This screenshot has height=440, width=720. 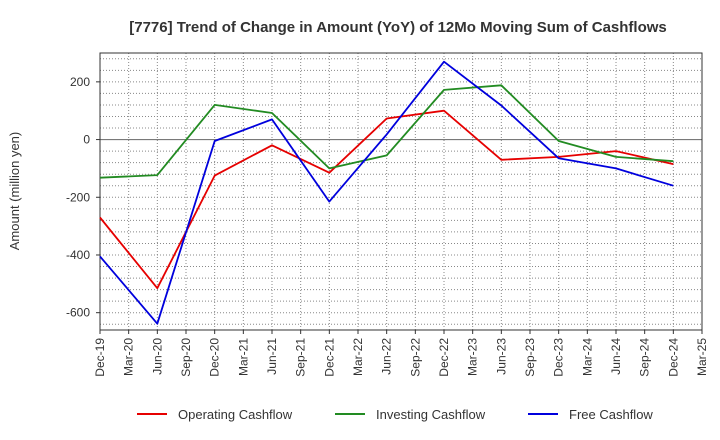 What do you see at coordinates (78, 255) in the screenshot?
I see `y-tick-label: -400` at bounding box center [78, 255].